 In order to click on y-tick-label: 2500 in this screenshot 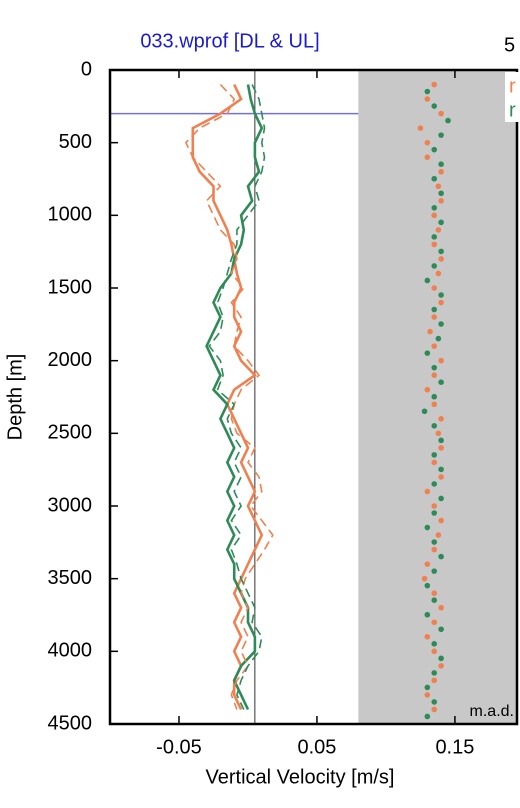, I will do `click(70, 433)`.